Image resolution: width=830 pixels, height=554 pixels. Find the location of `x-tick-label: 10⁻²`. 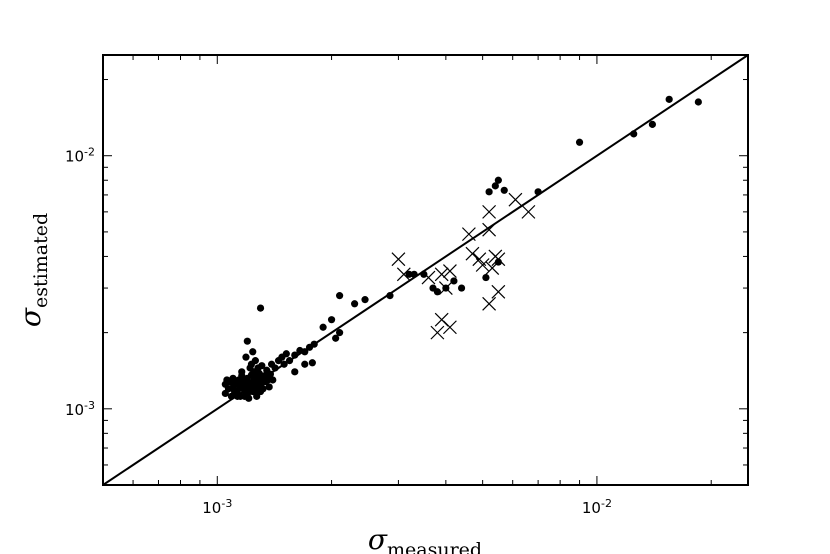

x-tick-label: 10⁻² is located at coordinates (597, 507).